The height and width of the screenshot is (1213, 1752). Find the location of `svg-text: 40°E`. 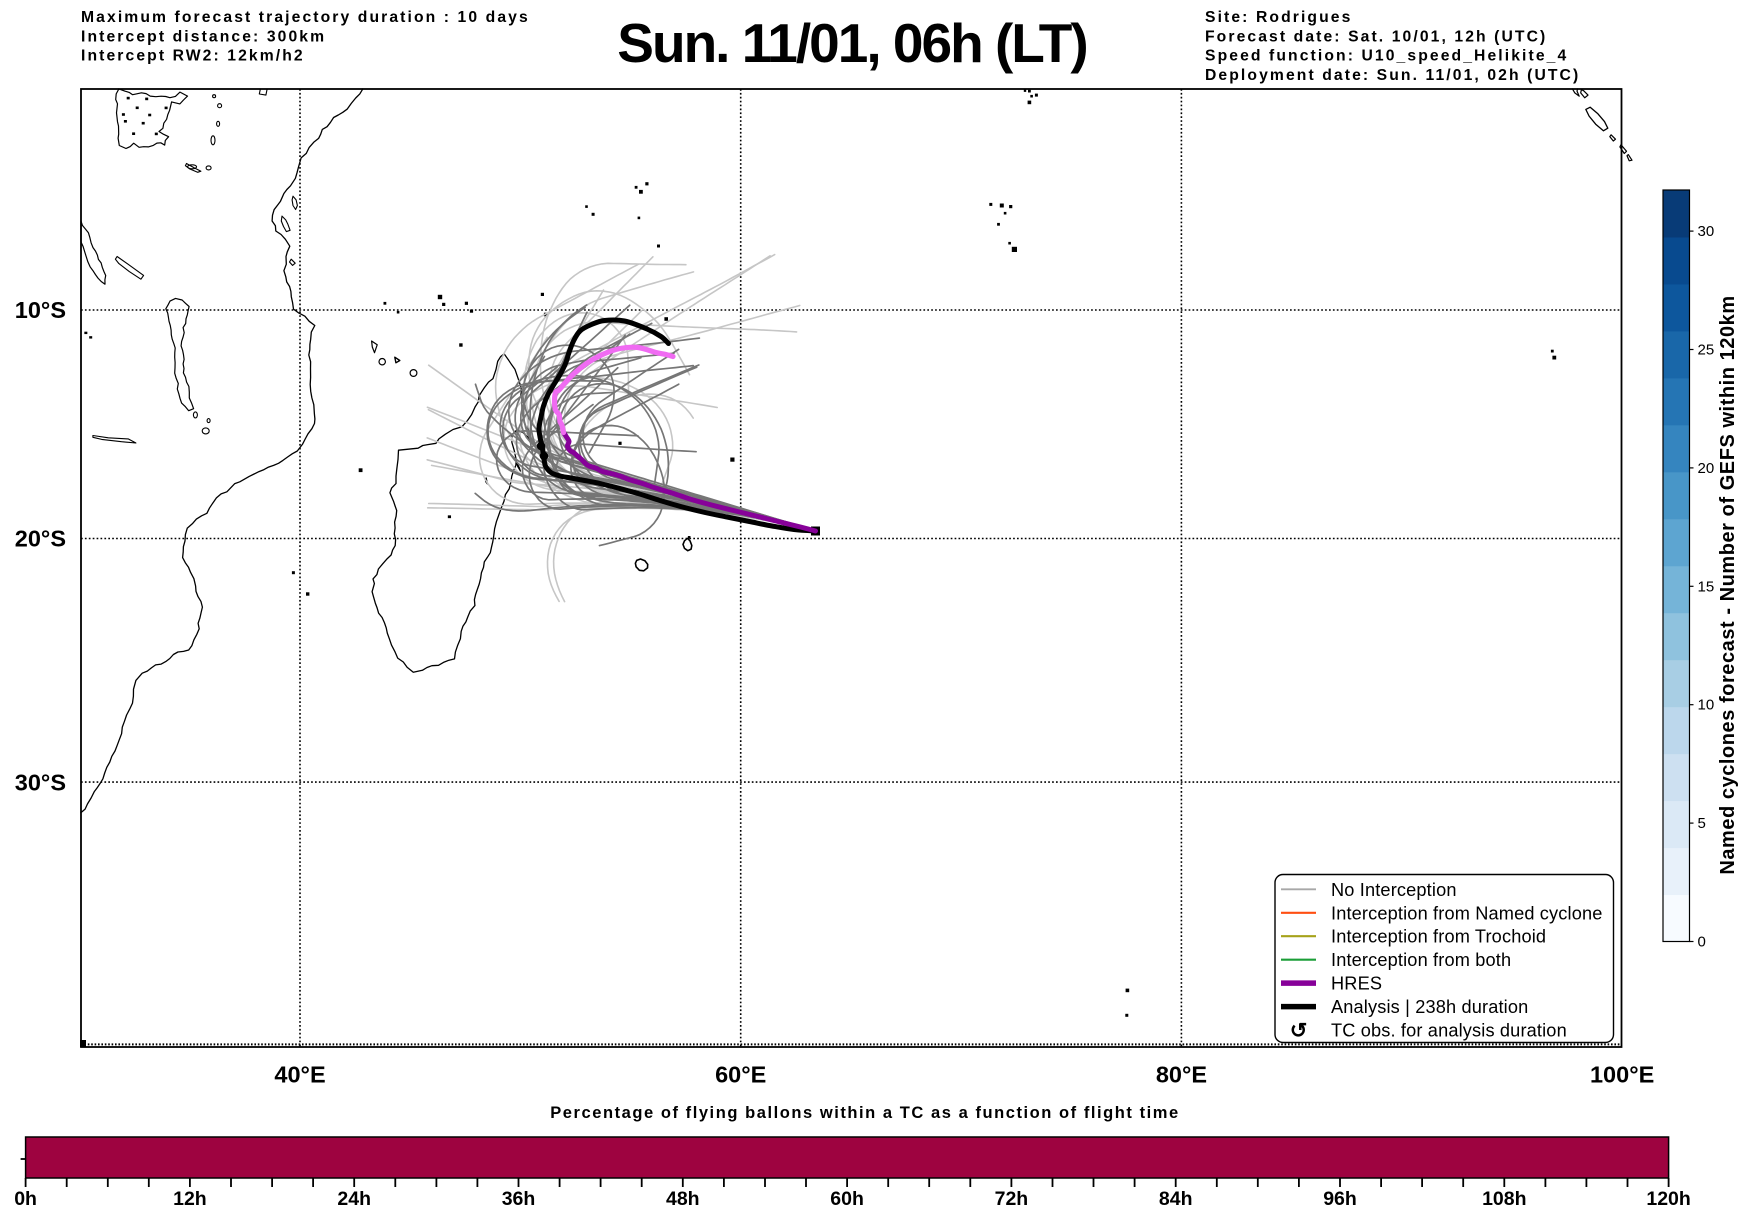

svg-text: 40°E is located at coordinates (299, 1075).